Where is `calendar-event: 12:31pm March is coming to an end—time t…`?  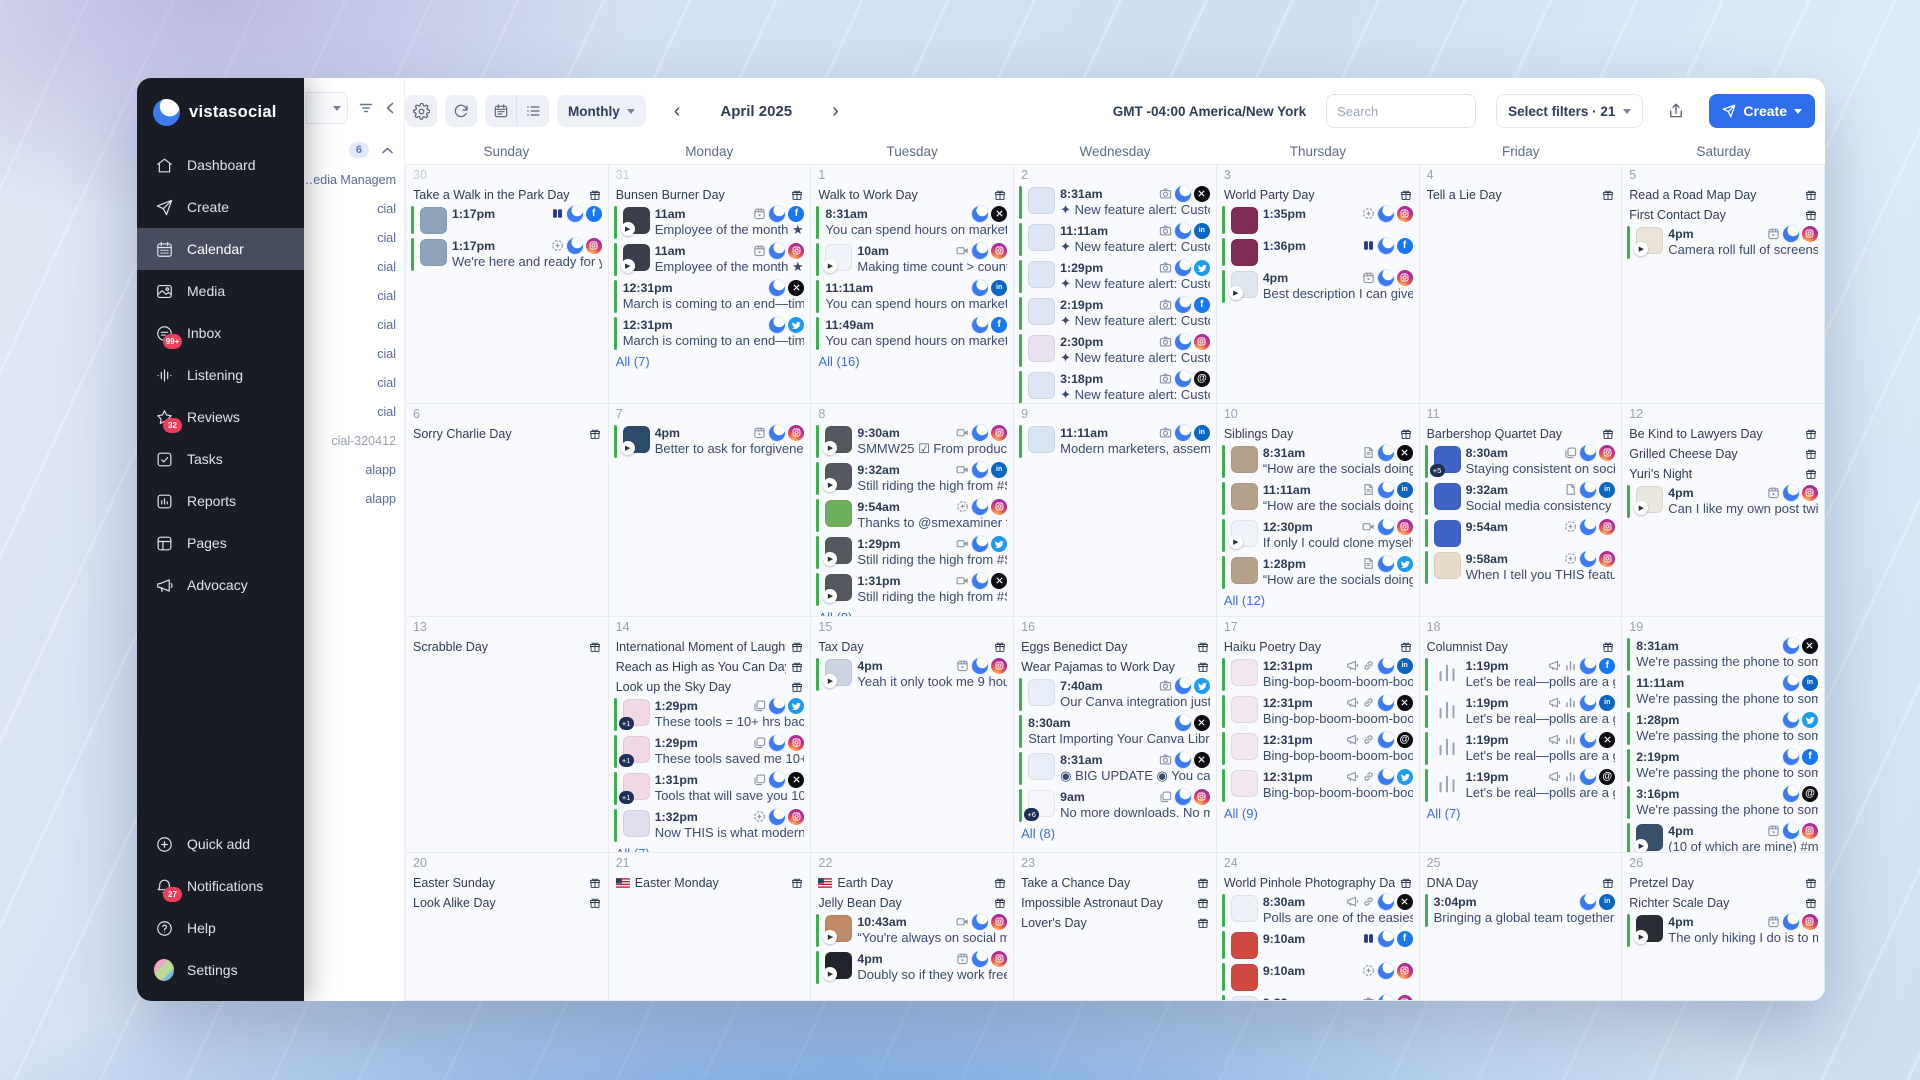
calendar-event: 12:31pm March is coming to an end—time t… is located at coordinates (710, 296).